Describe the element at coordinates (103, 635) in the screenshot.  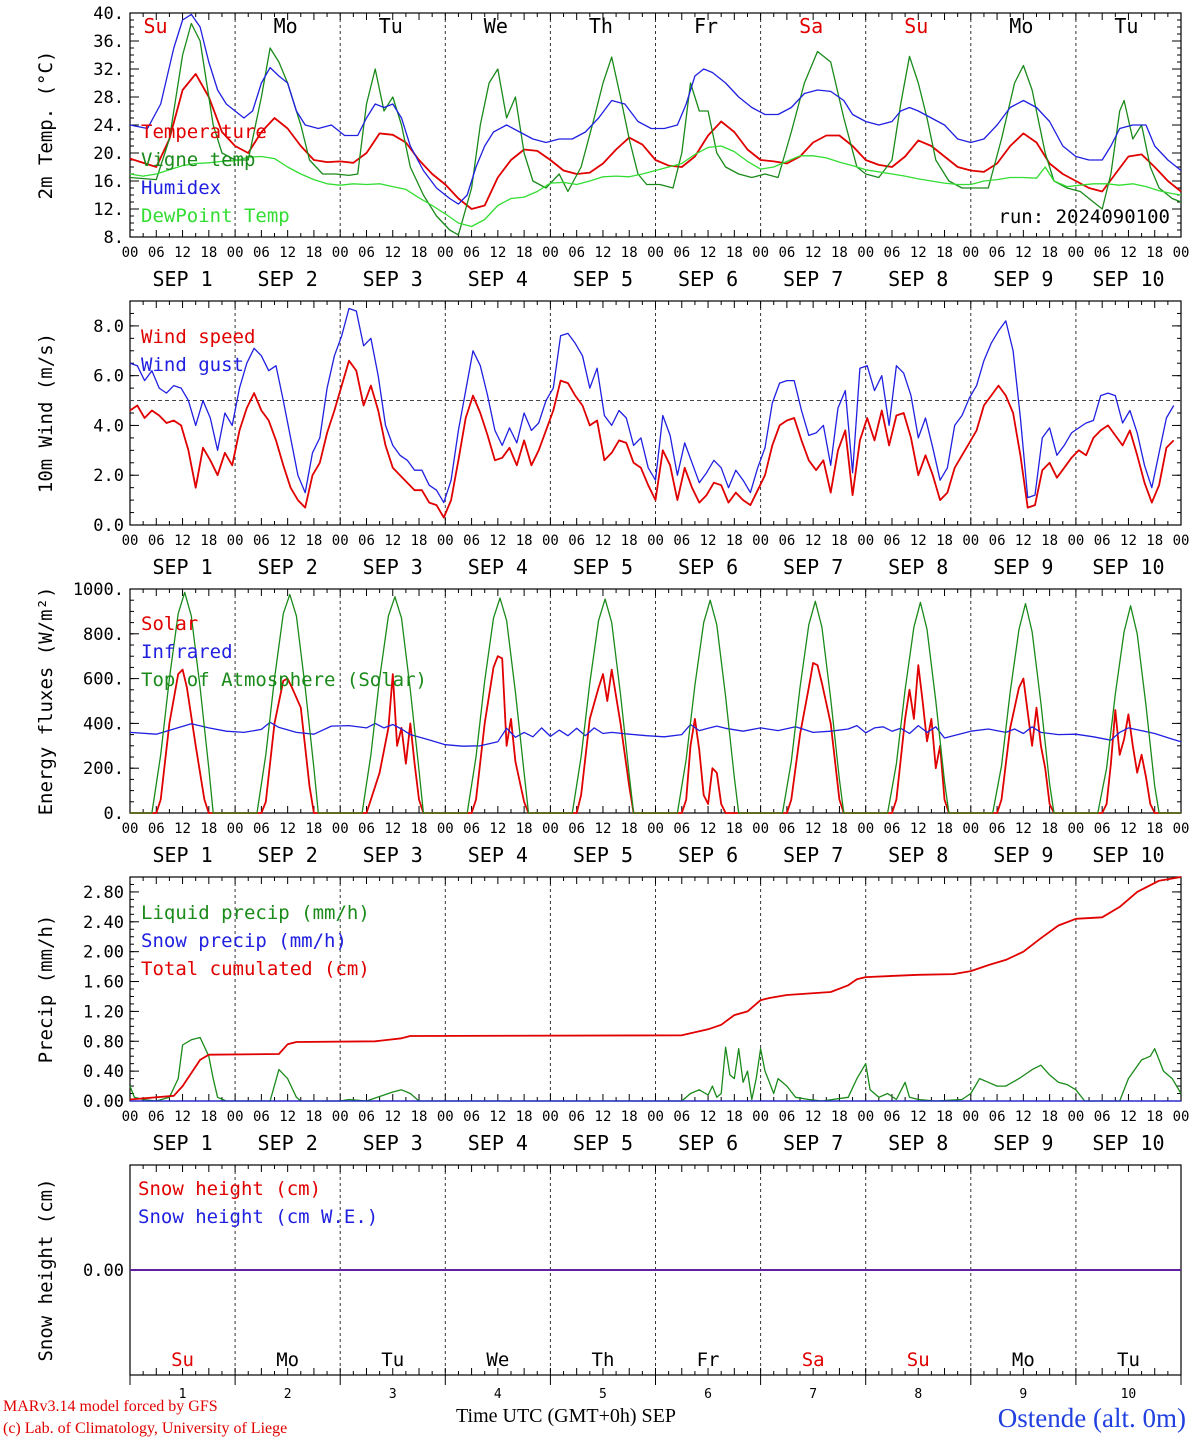
I see `y-tick-label: 800.` at that location.